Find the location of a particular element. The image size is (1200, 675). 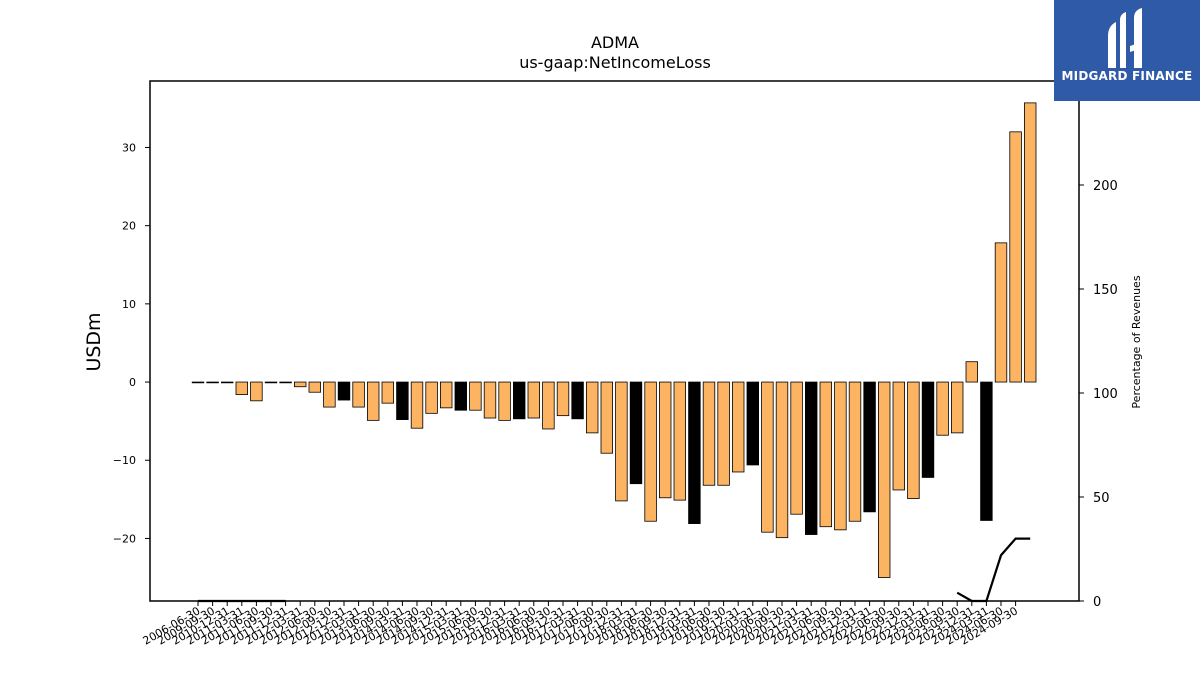

y-tick-label: 0 is located at coordinates (132, 382).